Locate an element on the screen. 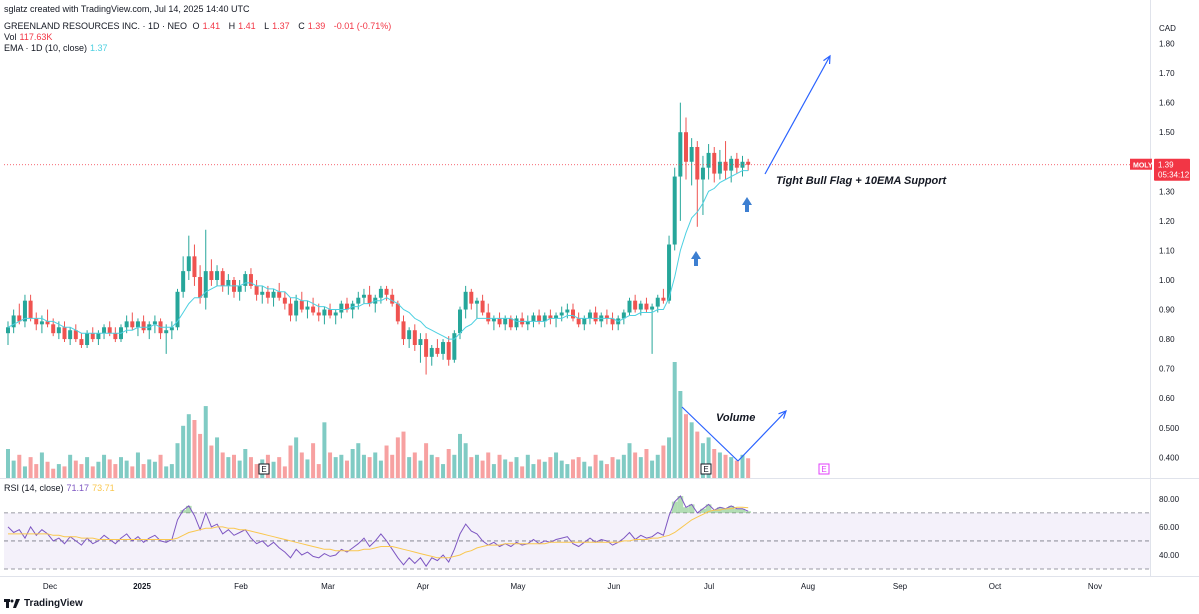 The height and width of the screenshot is (614, 1199). volume-annotation-label: Volume is located at coordinates (735, 418).